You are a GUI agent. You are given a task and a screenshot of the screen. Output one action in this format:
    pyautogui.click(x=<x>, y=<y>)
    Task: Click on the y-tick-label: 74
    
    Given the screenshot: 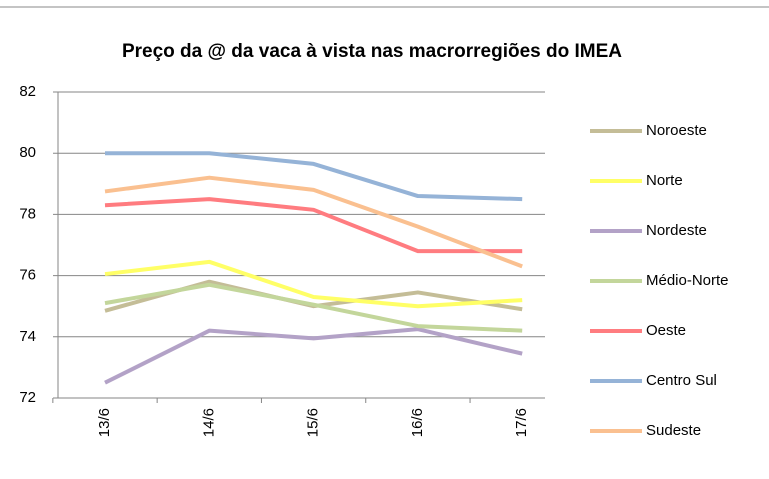 What is the action you would take?
    pyautogui.click(x=27, y=336)
    